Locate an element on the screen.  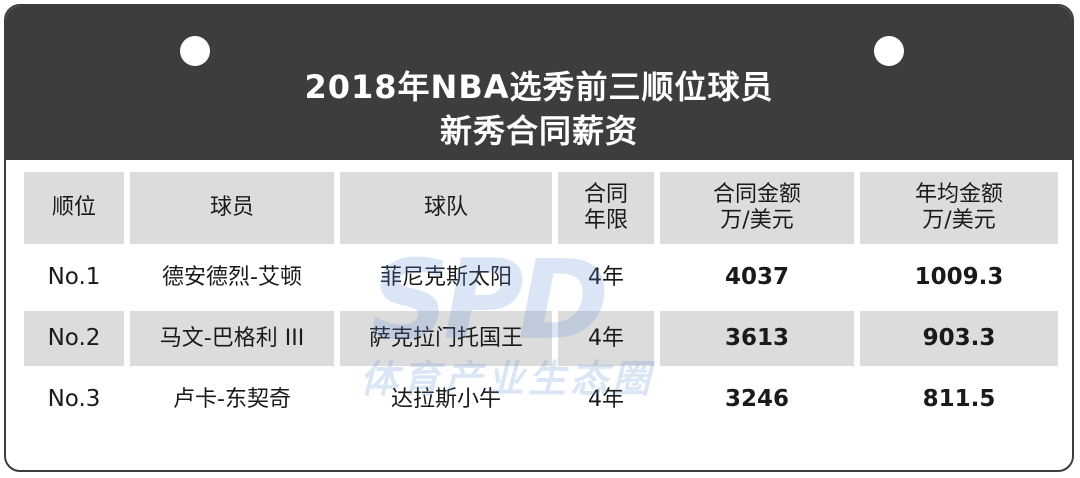
cell-team: 菲尼克斯太阳 is located at coordinates (445, 277).